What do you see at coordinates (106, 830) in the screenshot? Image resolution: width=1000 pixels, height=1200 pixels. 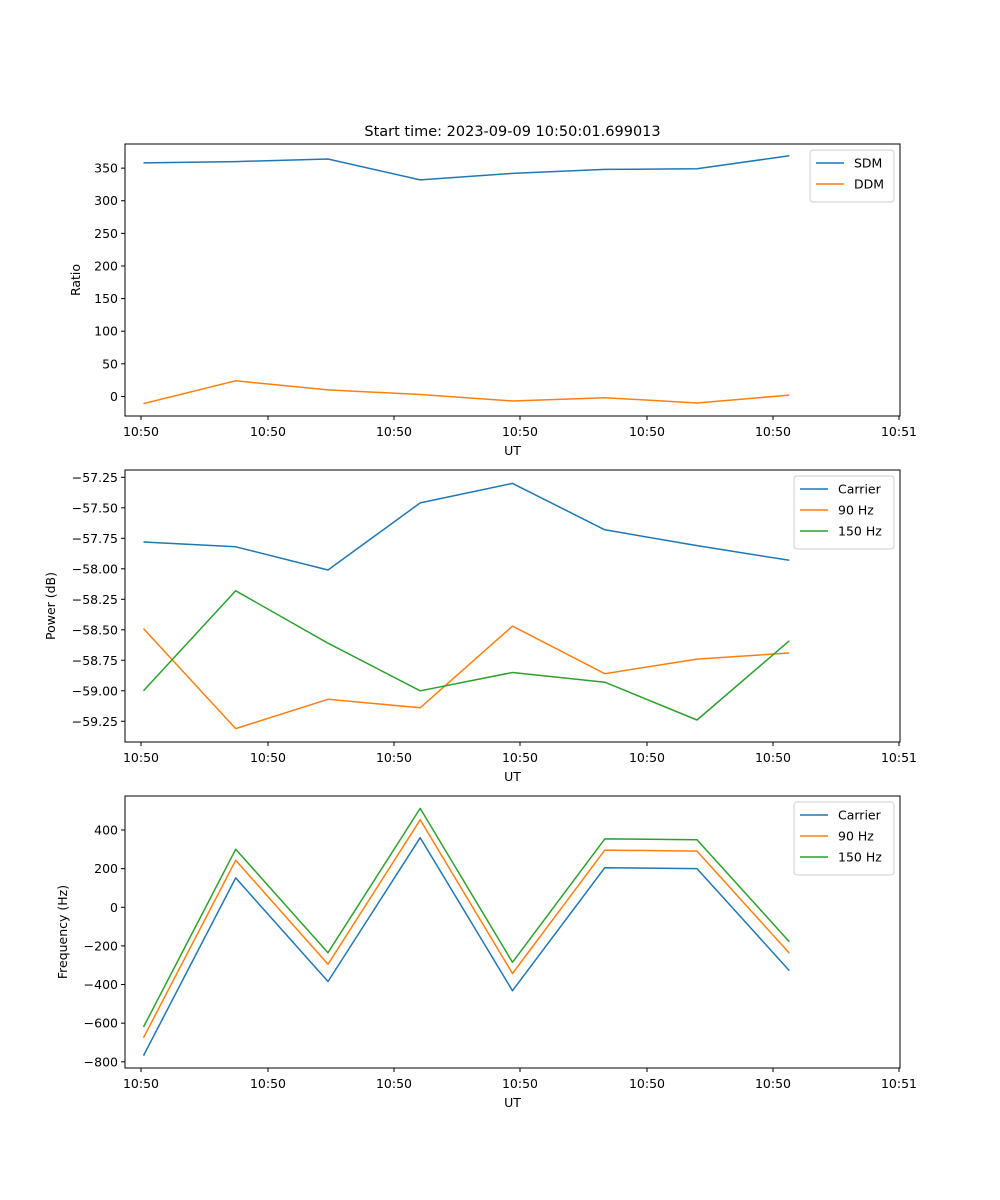 I see `y-tick-label: 400` at bounding box center [106, 830].